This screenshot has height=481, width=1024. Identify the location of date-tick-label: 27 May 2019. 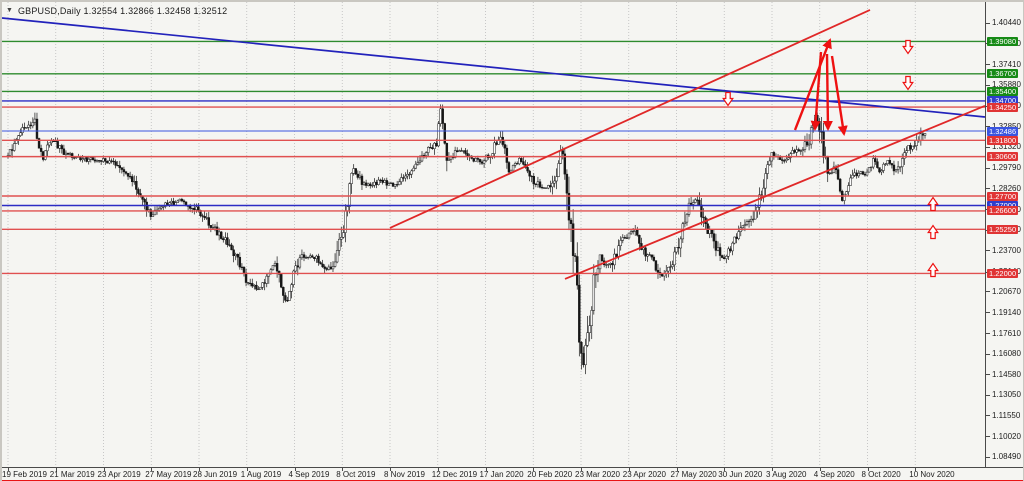
(168, 474).